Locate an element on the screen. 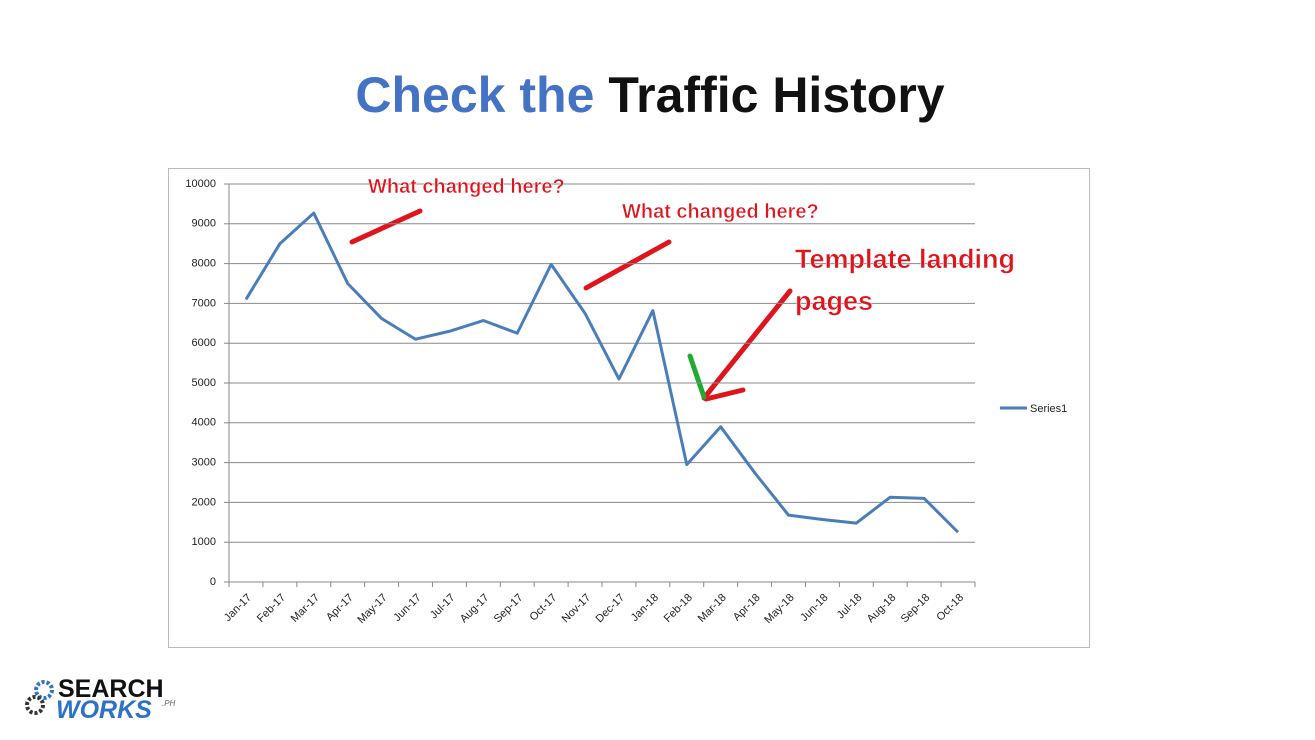 This screenshot has height=740, width=1315. y-tick-label: 5000 is located at coordinates (204, 383).